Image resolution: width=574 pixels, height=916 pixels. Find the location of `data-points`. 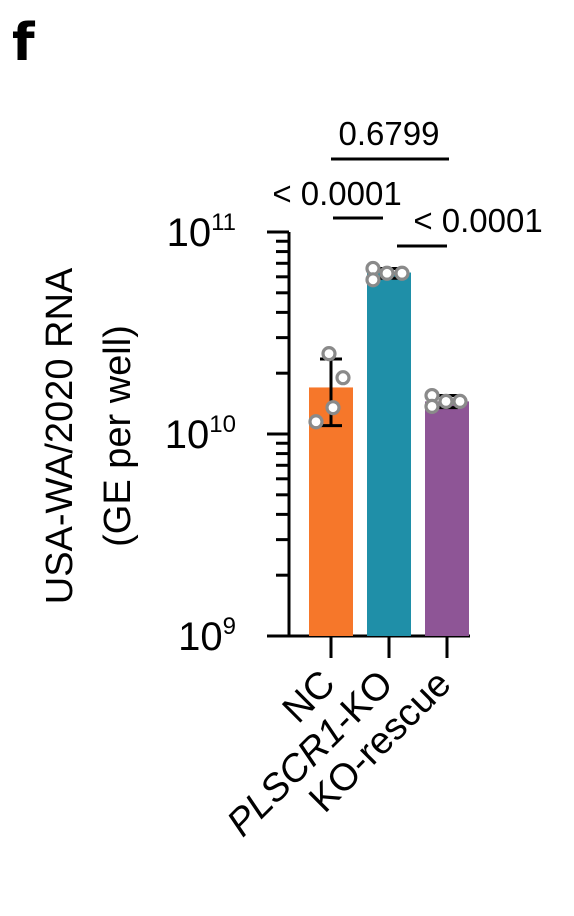

data-points is located at coordinates (388, 345).